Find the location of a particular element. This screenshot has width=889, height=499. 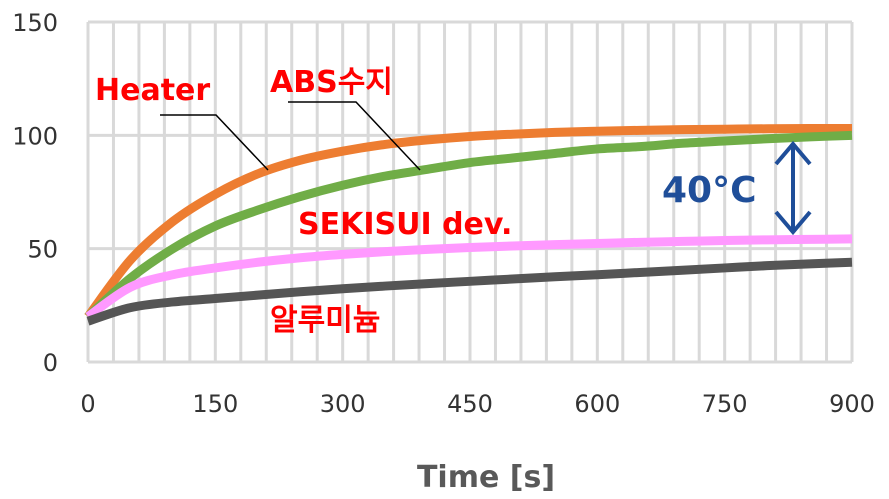

x-tick-label: 600 is located at coordinates (597, 404).